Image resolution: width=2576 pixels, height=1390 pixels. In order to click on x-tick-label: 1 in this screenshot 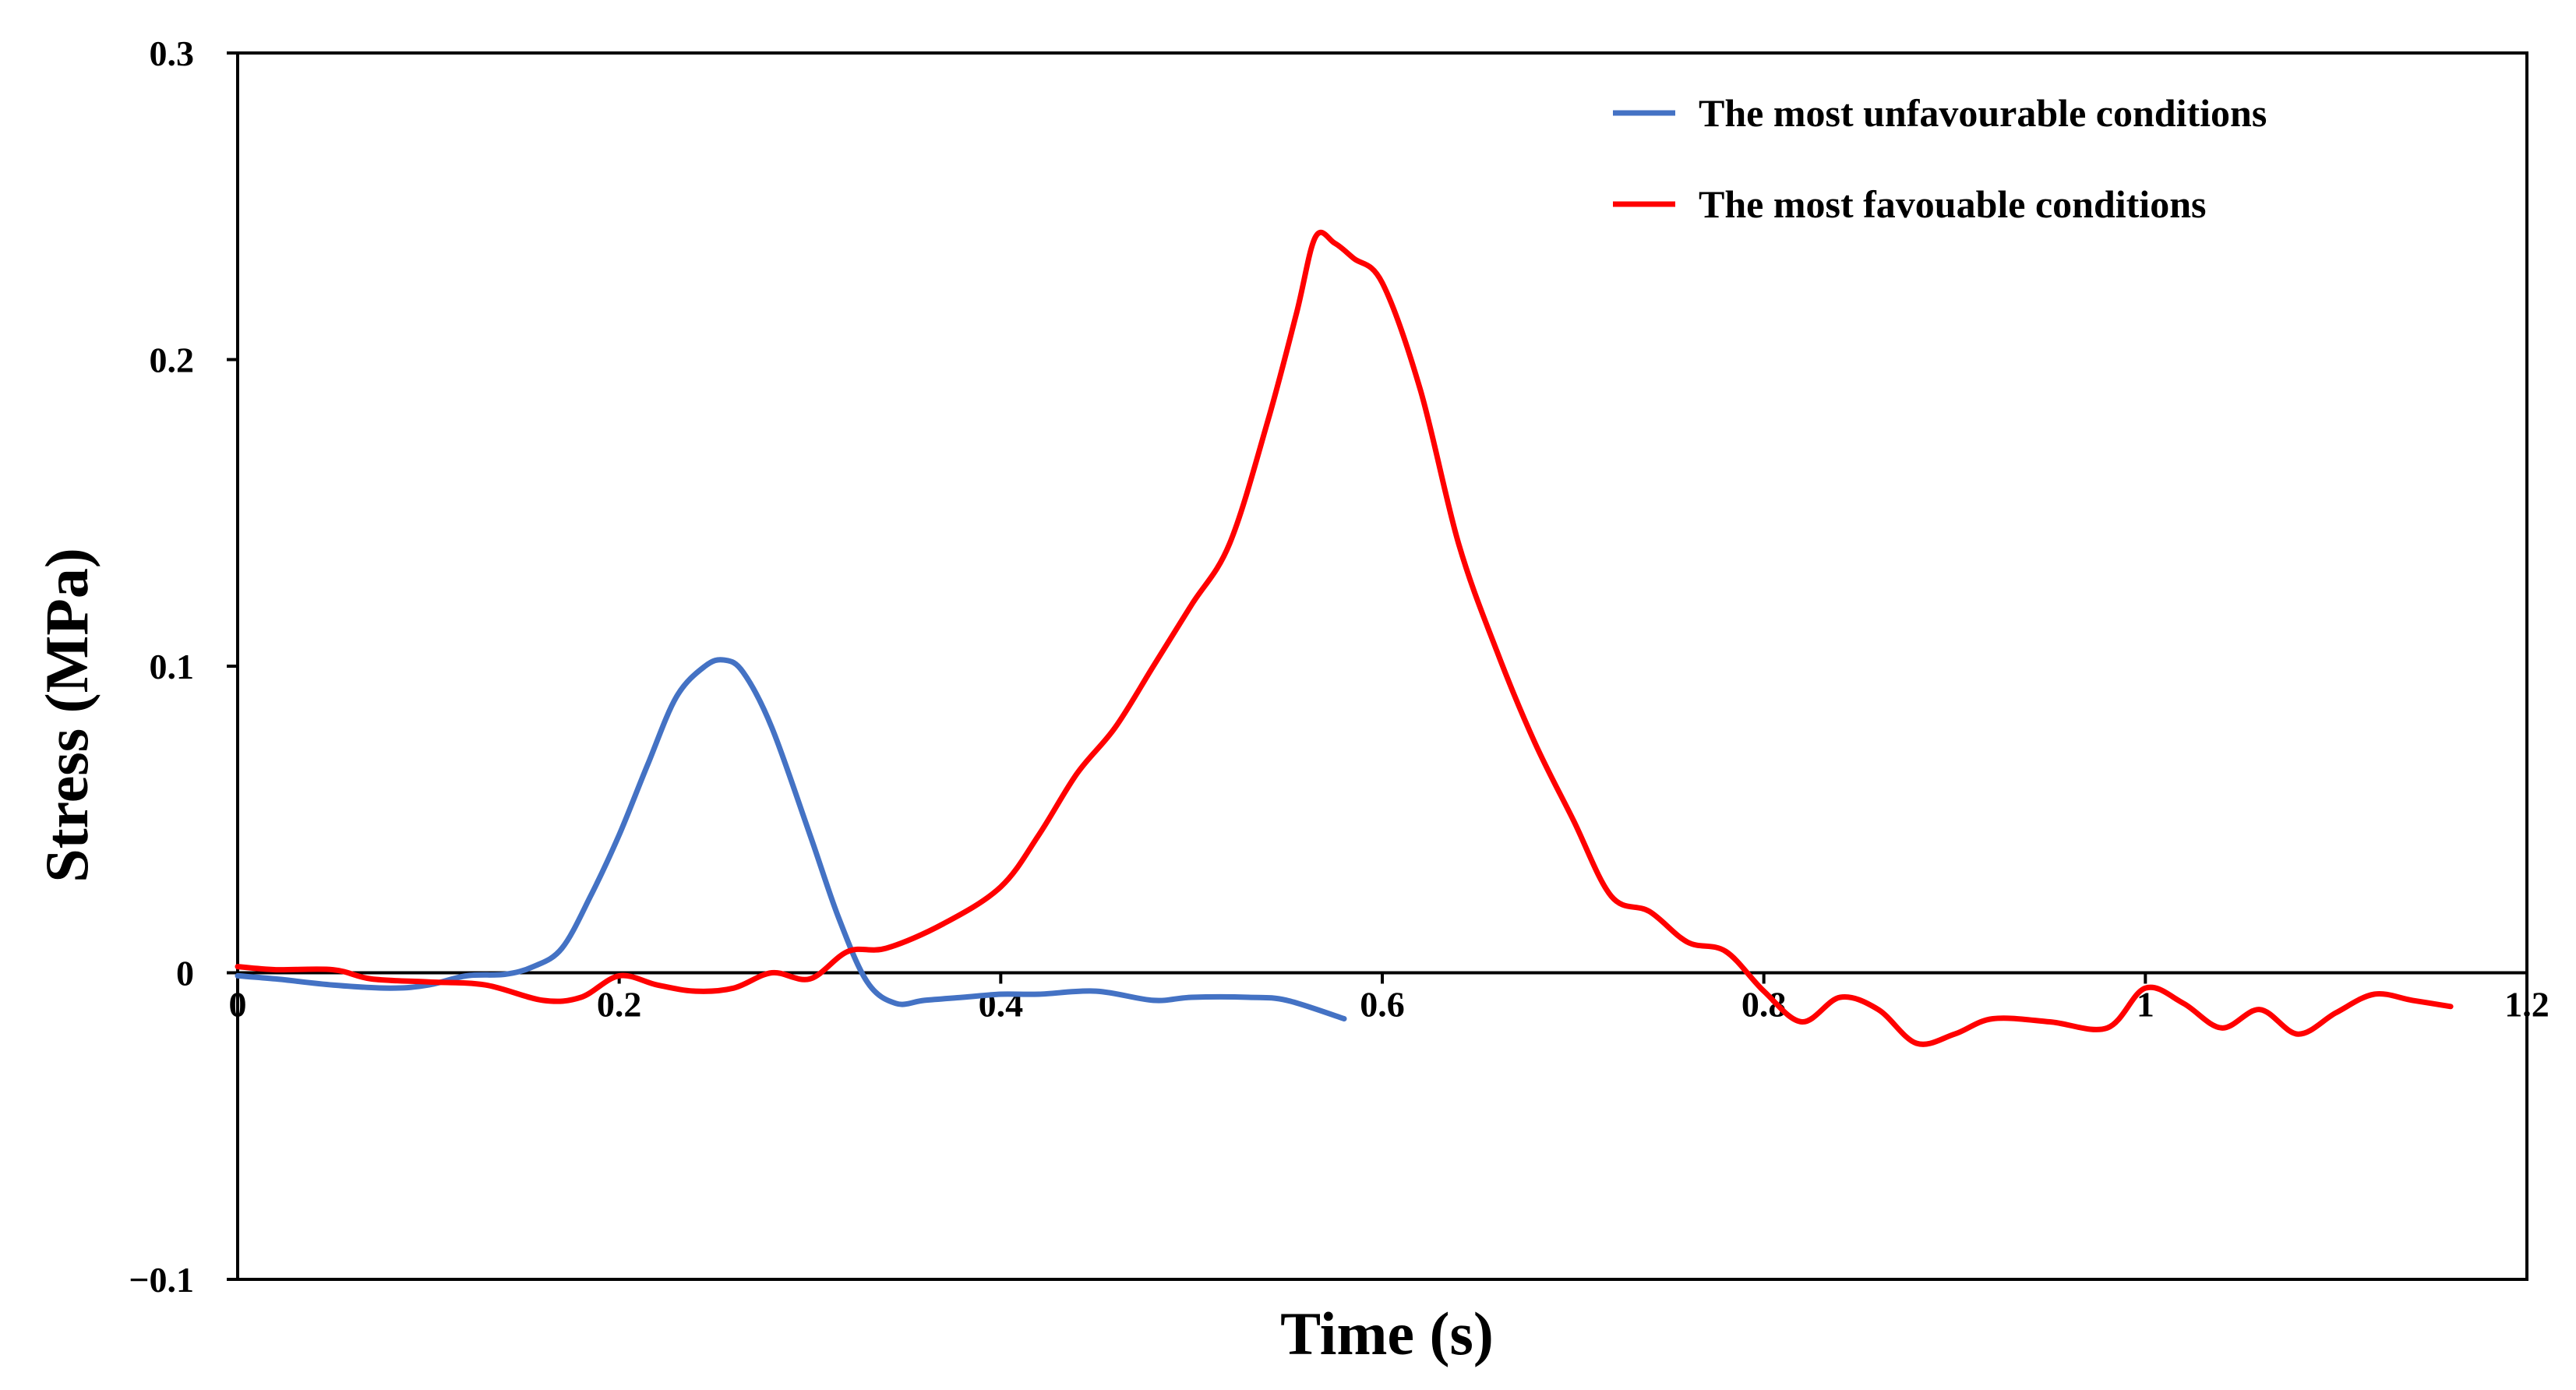, I will do `click(2145, 1005)`.